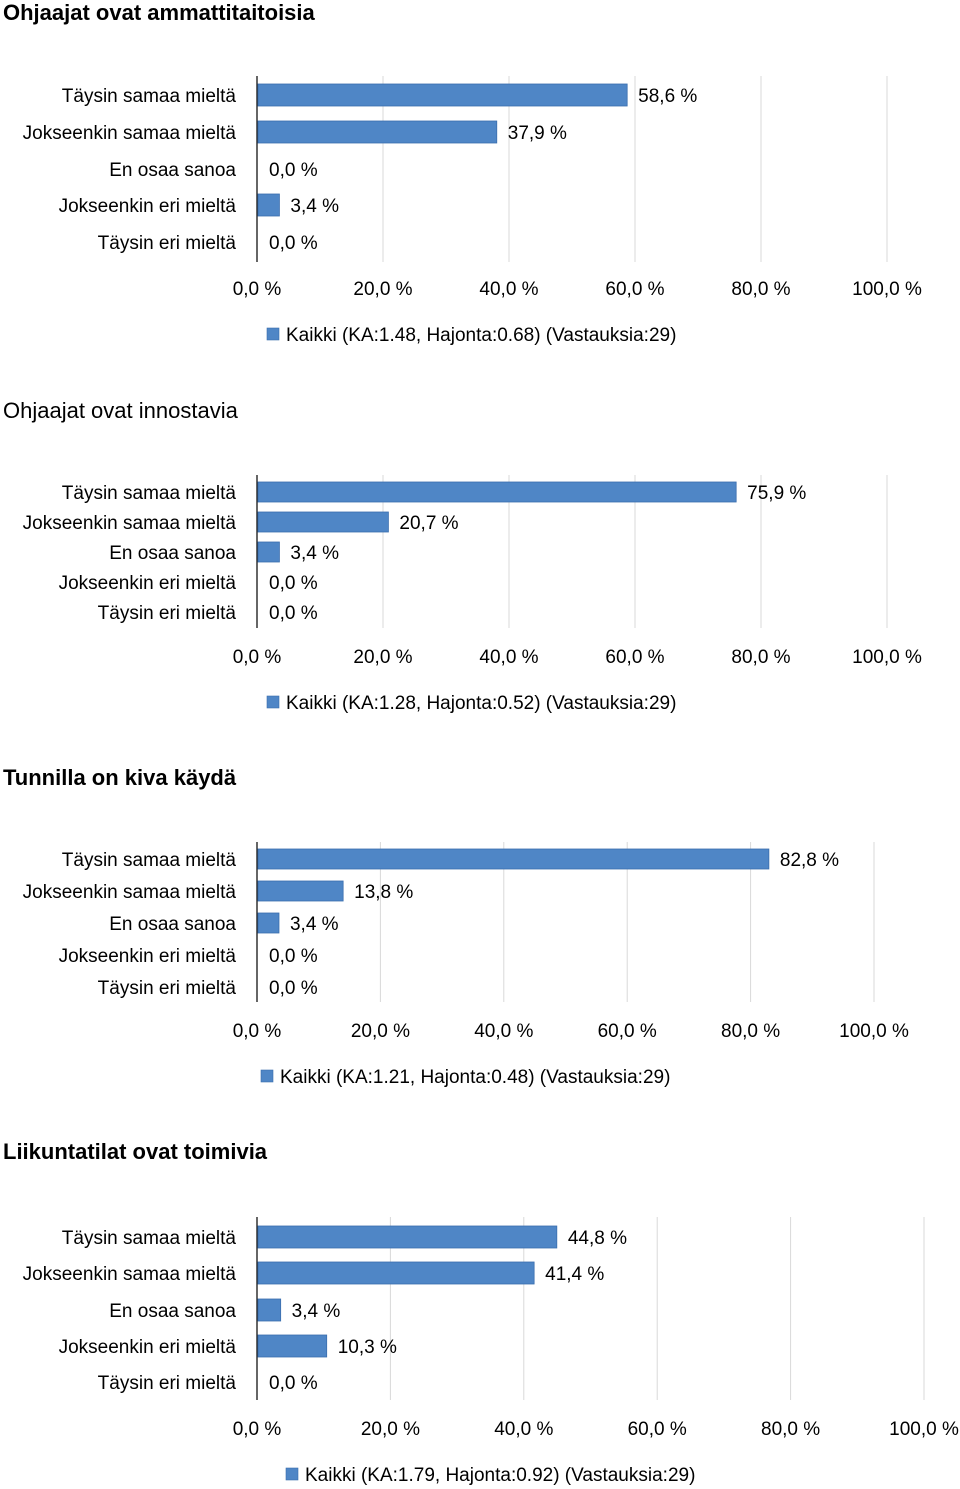 Image resolution: width=960 pixels, height=1489 pixels. Describe the element at coordinates (537, 133) in the screenshot. I see `data-label: 37,9 %` at that location.